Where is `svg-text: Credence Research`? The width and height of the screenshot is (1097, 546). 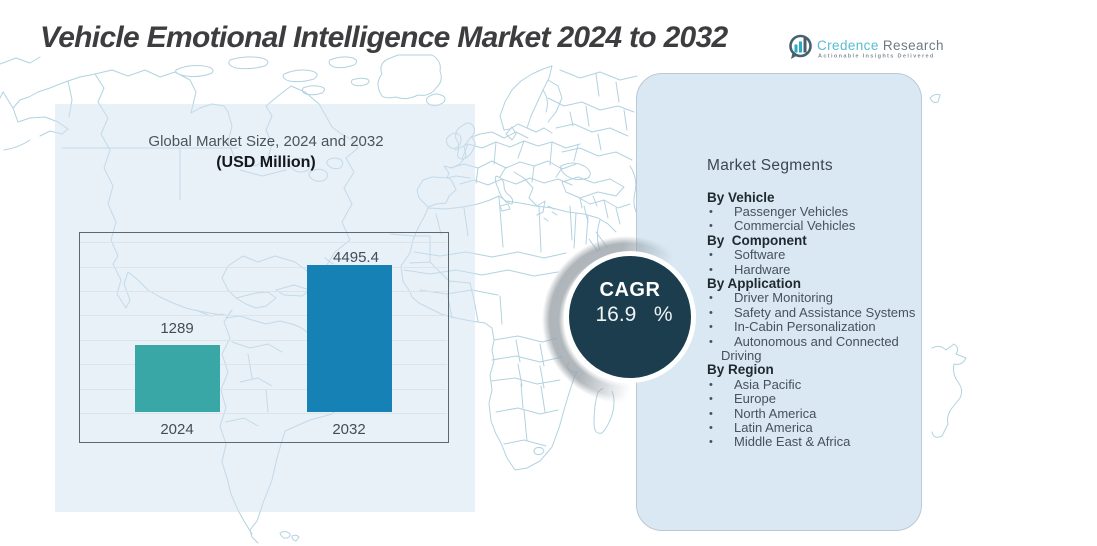 svg-text: Credence Research is located at coordinates (880, 45).